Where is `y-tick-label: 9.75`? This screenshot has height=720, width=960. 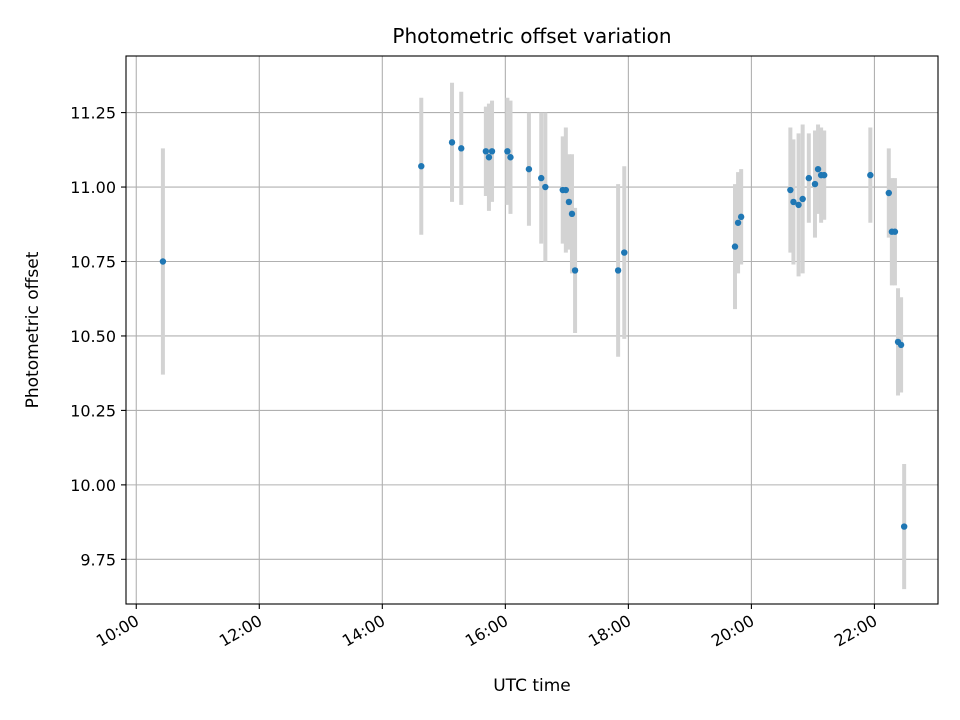
y-tick-label: 9.75 is located at coordinates (98, 559).